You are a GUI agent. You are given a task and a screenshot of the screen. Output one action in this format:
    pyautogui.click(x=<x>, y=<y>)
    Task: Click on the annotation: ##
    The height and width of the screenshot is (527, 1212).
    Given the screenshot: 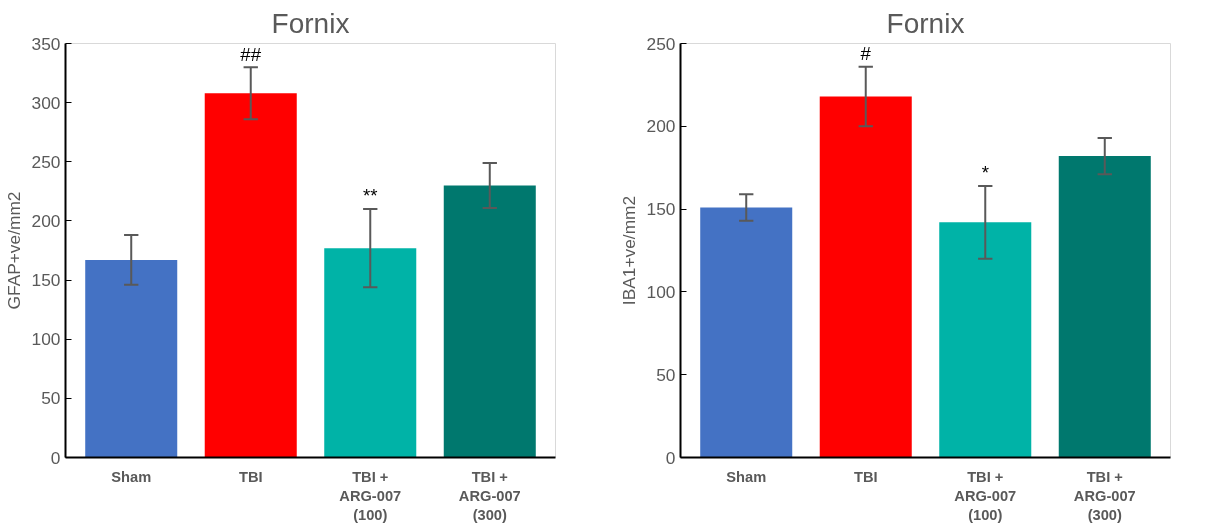 What is the action you would take?
    pyautogui.click(x=251, y=55)
    